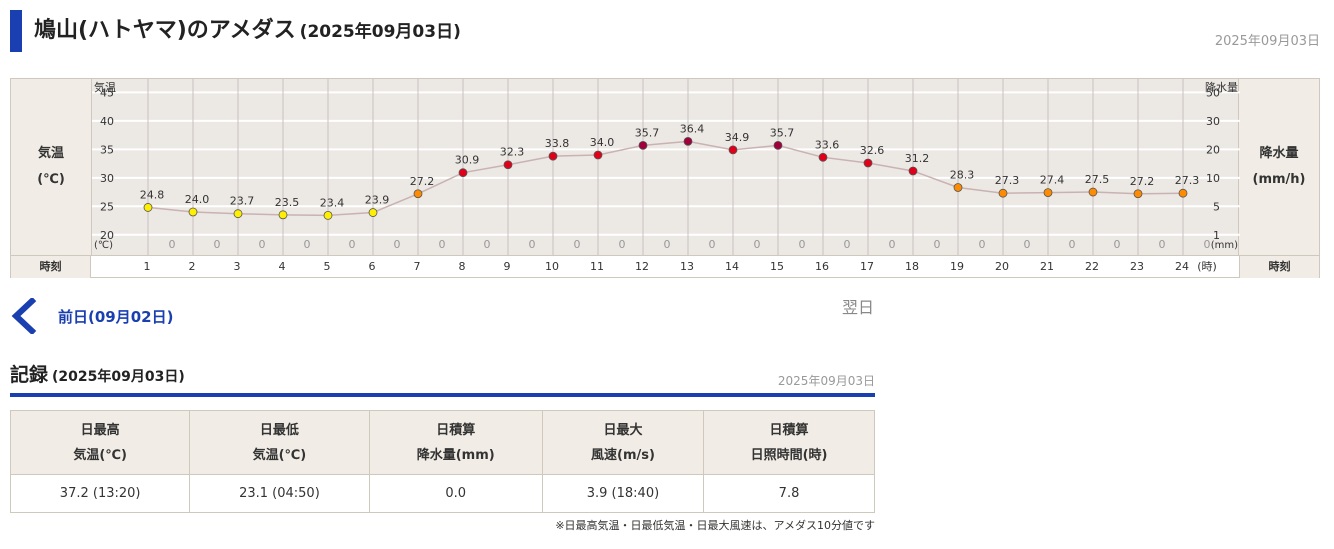 Image resolution: width=1334 pixels, height=549 pixels. What do you see at coordinates (242, 201) in the screenshot?
I see `temperature-label: 23.7` at bounding box center [242, 201].